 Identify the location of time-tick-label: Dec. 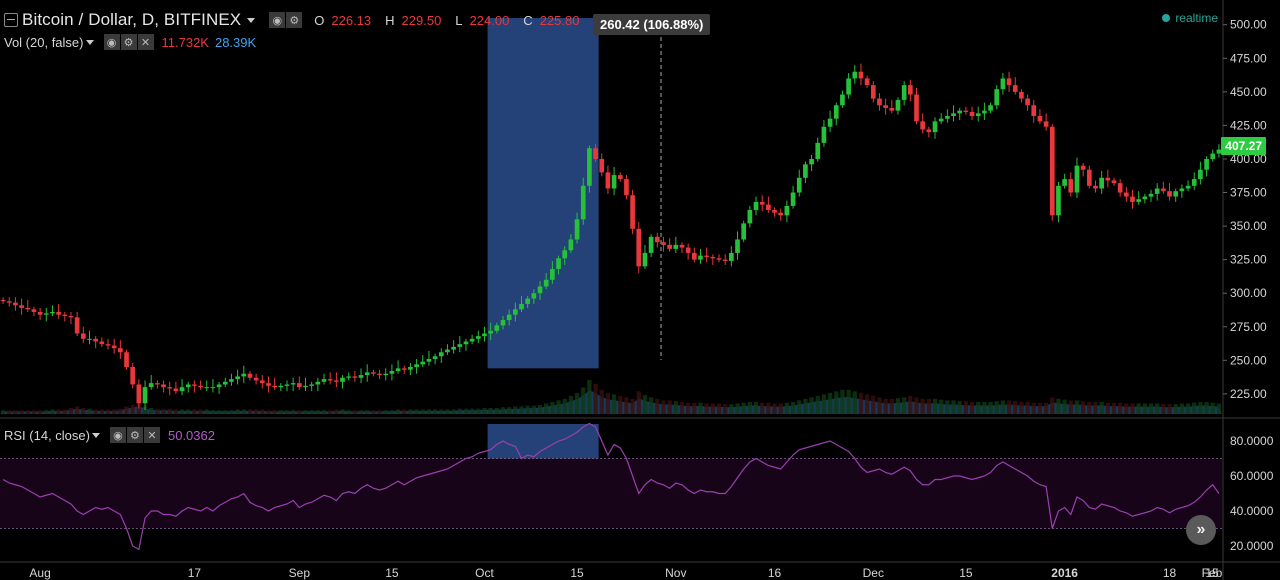
(873, 573).